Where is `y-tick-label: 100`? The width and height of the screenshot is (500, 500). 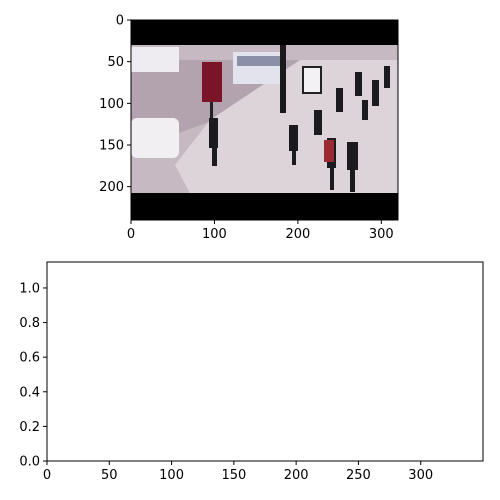
y-tick-label: 100 is located at coordinates (111, 104).